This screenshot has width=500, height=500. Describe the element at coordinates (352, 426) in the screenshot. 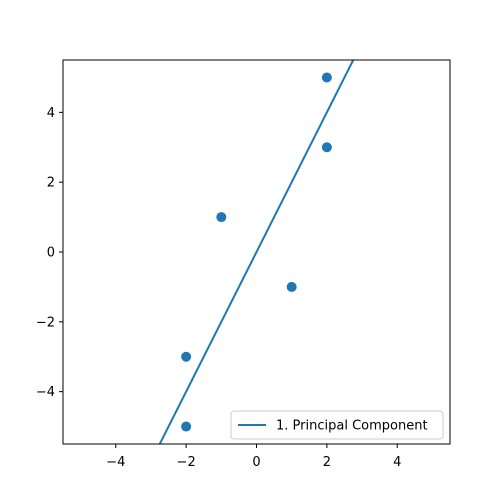

I see `legend-label: 1. Principal Component` at that location.